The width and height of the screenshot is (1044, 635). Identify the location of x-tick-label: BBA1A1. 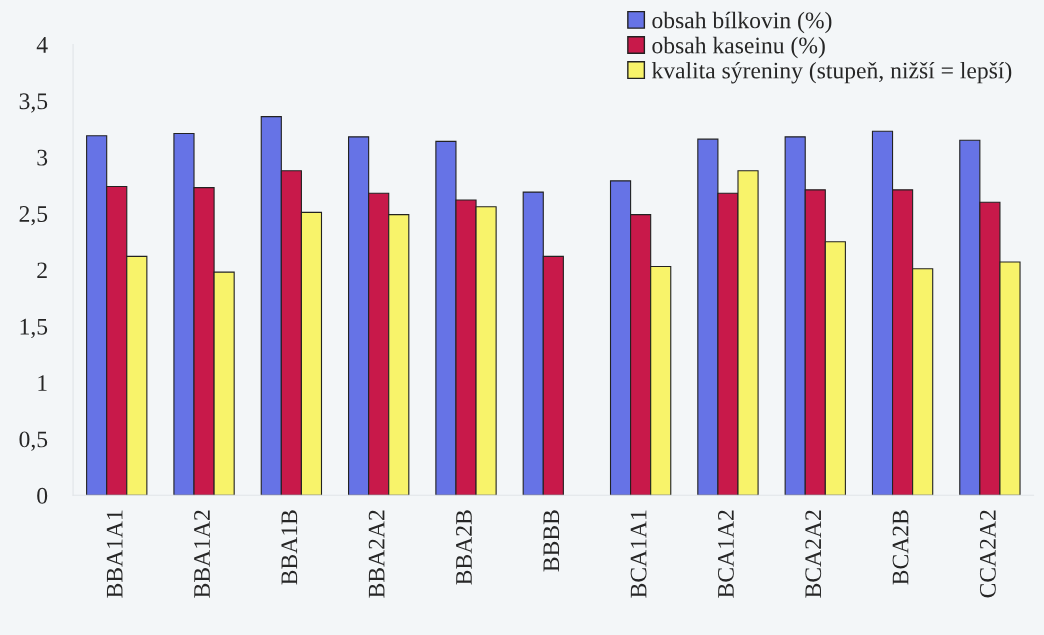
(114, 554).